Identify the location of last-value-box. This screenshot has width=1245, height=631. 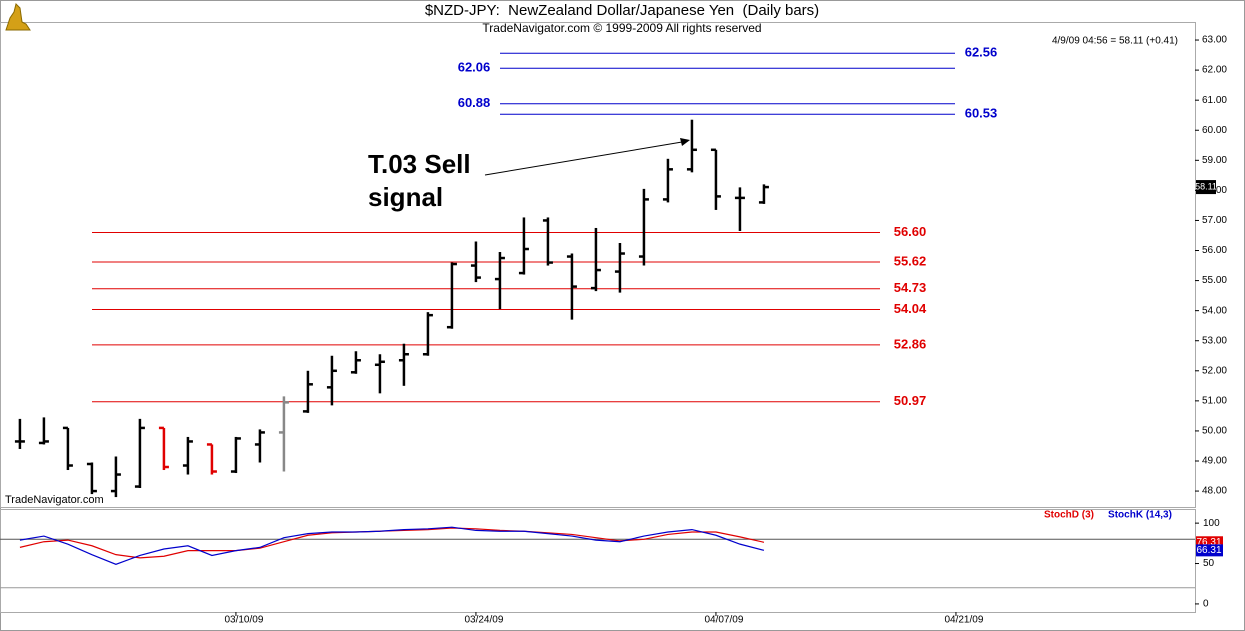
(1209, 550).